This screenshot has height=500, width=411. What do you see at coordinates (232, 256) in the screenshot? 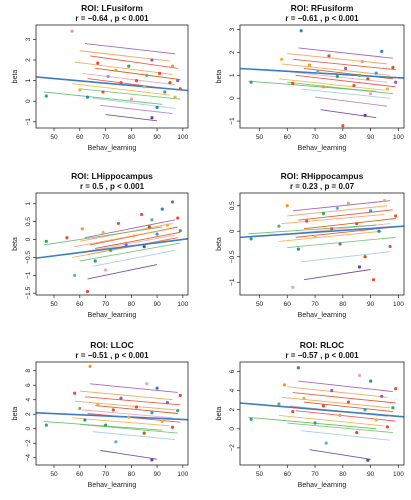
I see `y-tick-label: −0.5` at bounding box center [232, 256].